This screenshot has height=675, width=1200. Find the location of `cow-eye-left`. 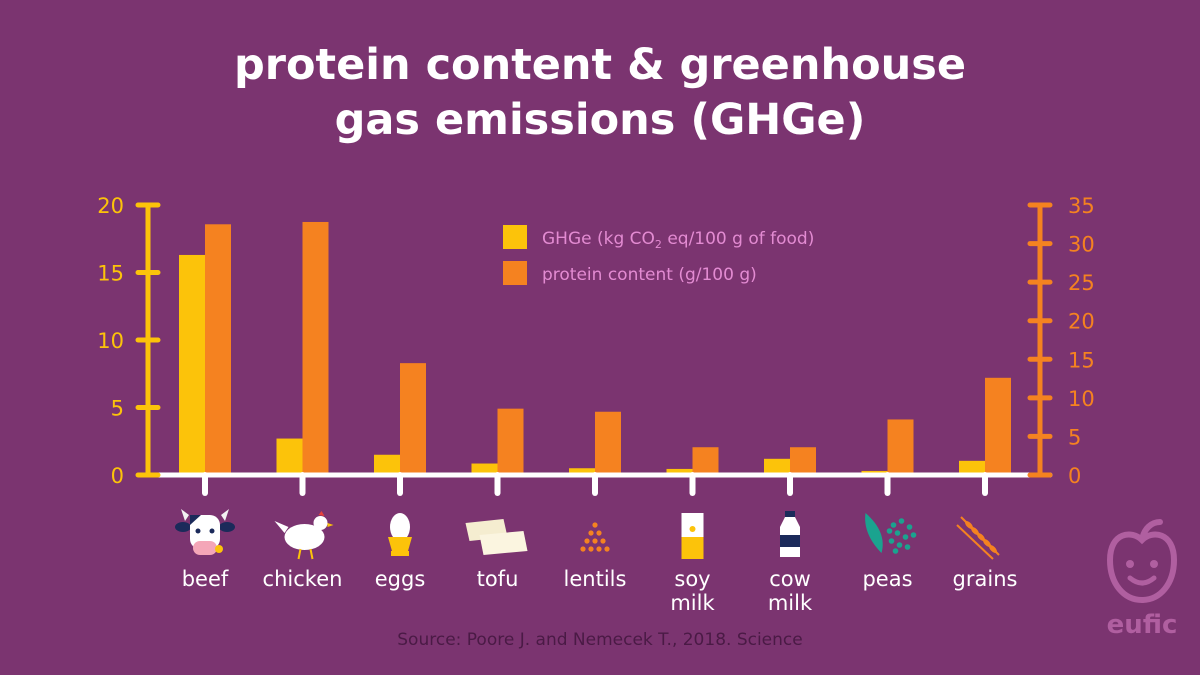

cow-eye-left is located at coordinates (198, 531).